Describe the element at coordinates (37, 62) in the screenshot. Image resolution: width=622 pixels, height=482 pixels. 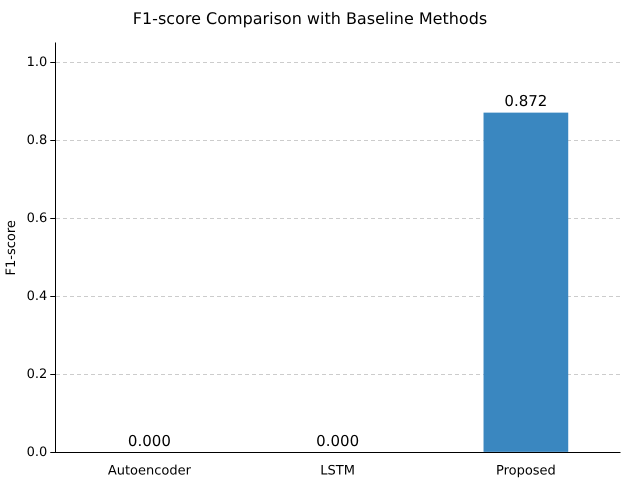
I see `y-tick-label: 1.0` at that location.